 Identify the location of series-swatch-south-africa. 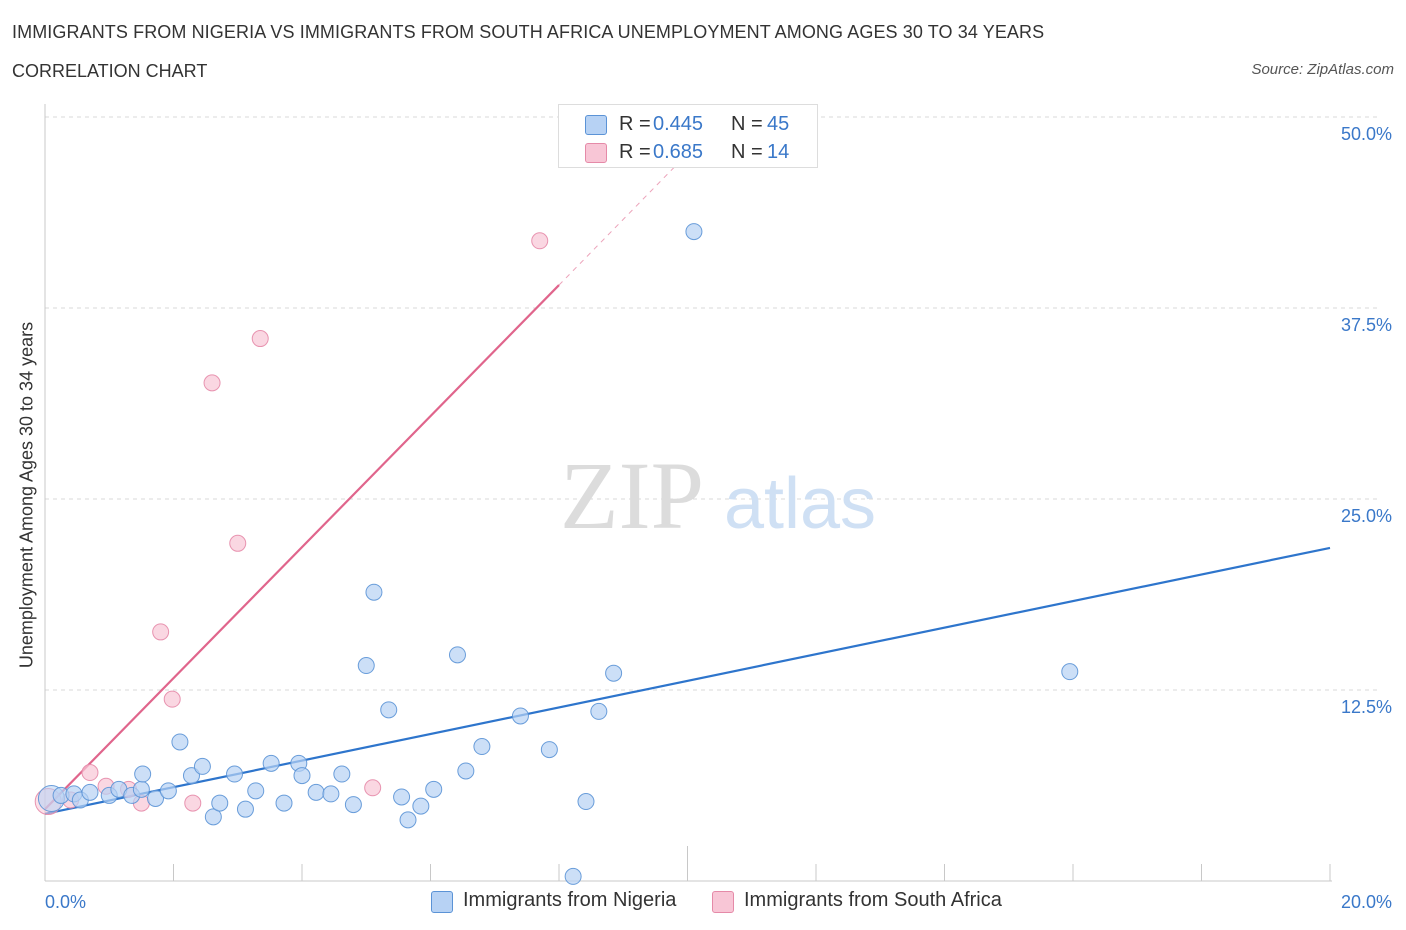
(723, 902).